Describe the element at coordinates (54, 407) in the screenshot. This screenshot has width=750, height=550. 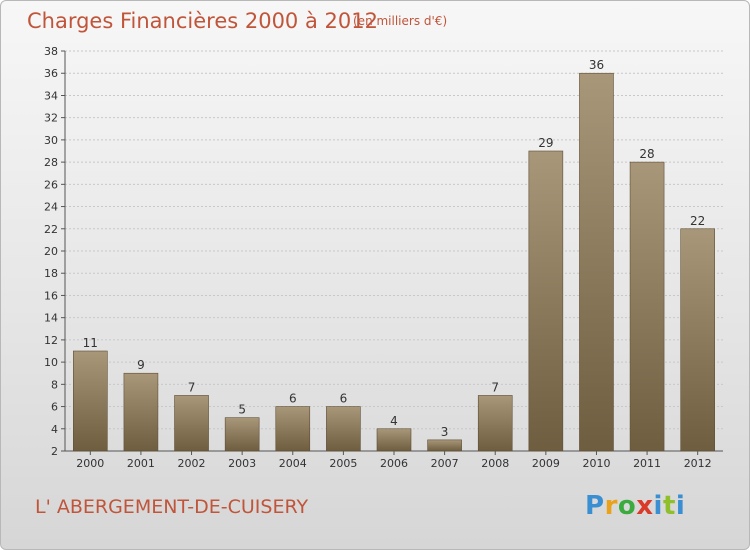
I see `y-tick-label: 6` at that location.